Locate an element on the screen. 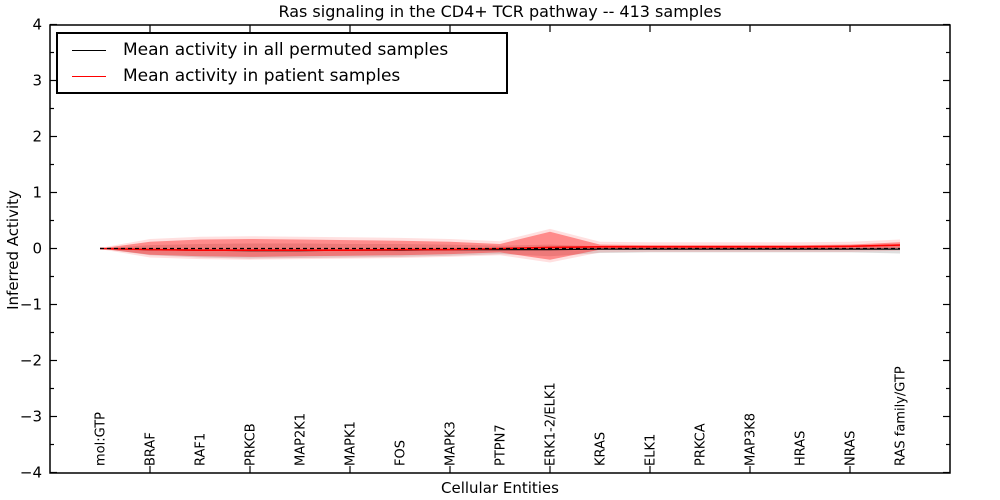 The width and height of the screenshot is (1000, 500). legend-entry-patient: Mean activity in patient samples is located at coordinates (282, 76).